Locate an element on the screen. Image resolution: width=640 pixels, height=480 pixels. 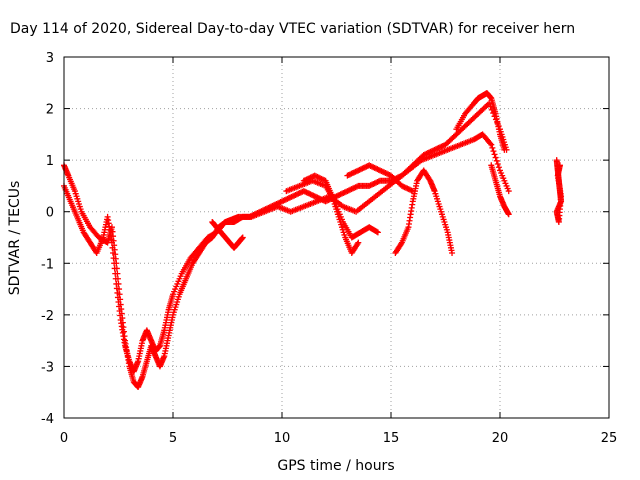
y-tick-label: -4 is located at coordinates (47, 419).